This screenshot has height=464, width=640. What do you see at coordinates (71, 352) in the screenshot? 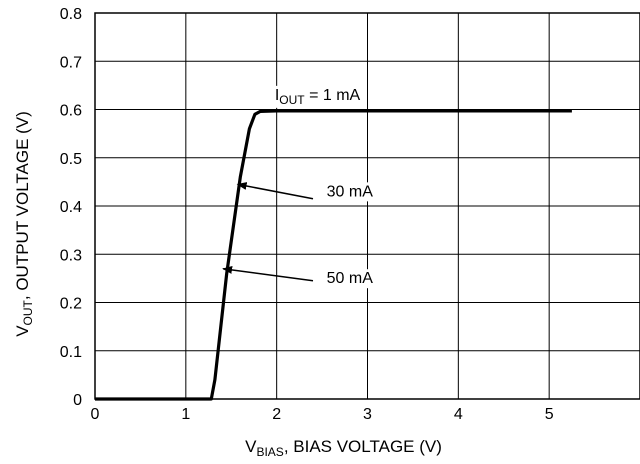
I see `y-tick-label: 0.1` at bounding box center [71, 352].